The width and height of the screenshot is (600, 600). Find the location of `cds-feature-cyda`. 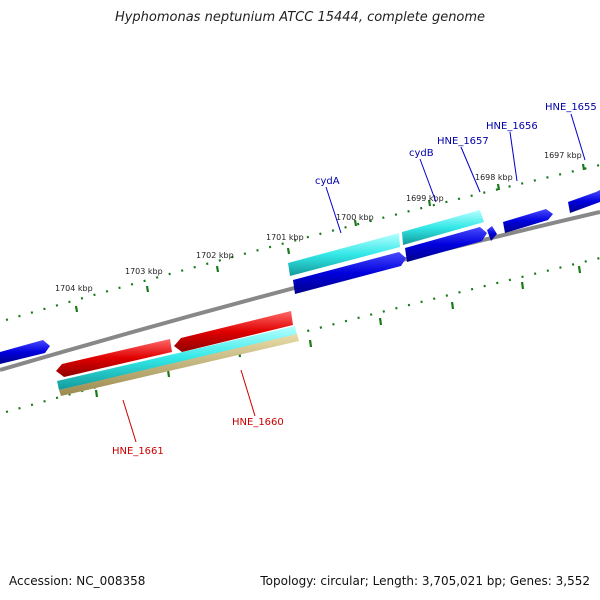

cds-feature-cyda is located at coordinates (344, 254).